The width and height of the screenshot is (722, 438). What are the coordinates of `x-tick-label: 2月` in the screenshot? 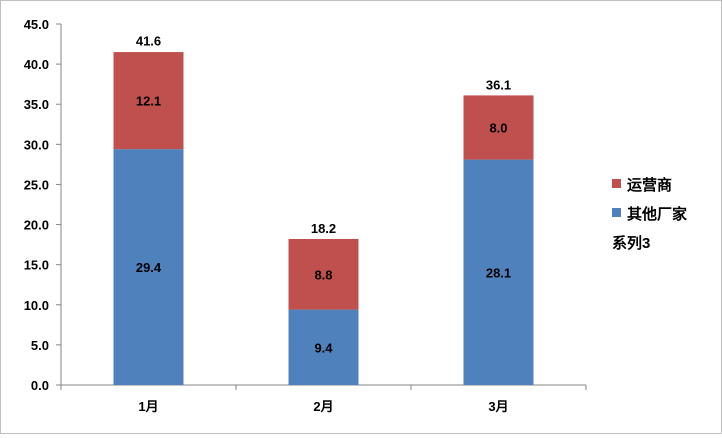 It's located at (323, 406).